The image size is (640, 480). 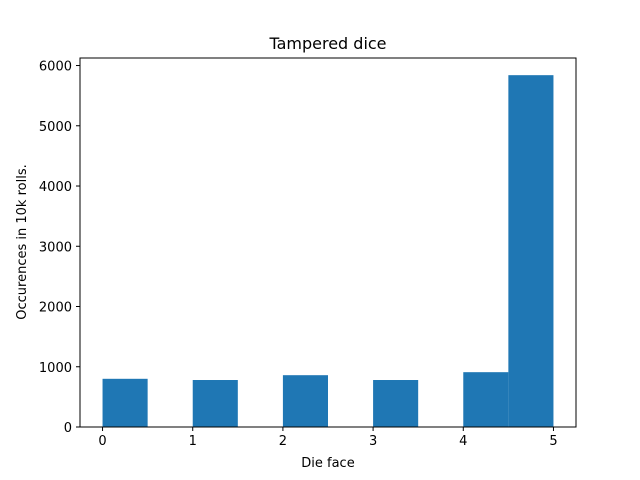 What do you see at coordinates (22, 241) in the screenshot?
I see `y-axis-label: Occurences in 10k rolls.` at bounding box center [22, 241].